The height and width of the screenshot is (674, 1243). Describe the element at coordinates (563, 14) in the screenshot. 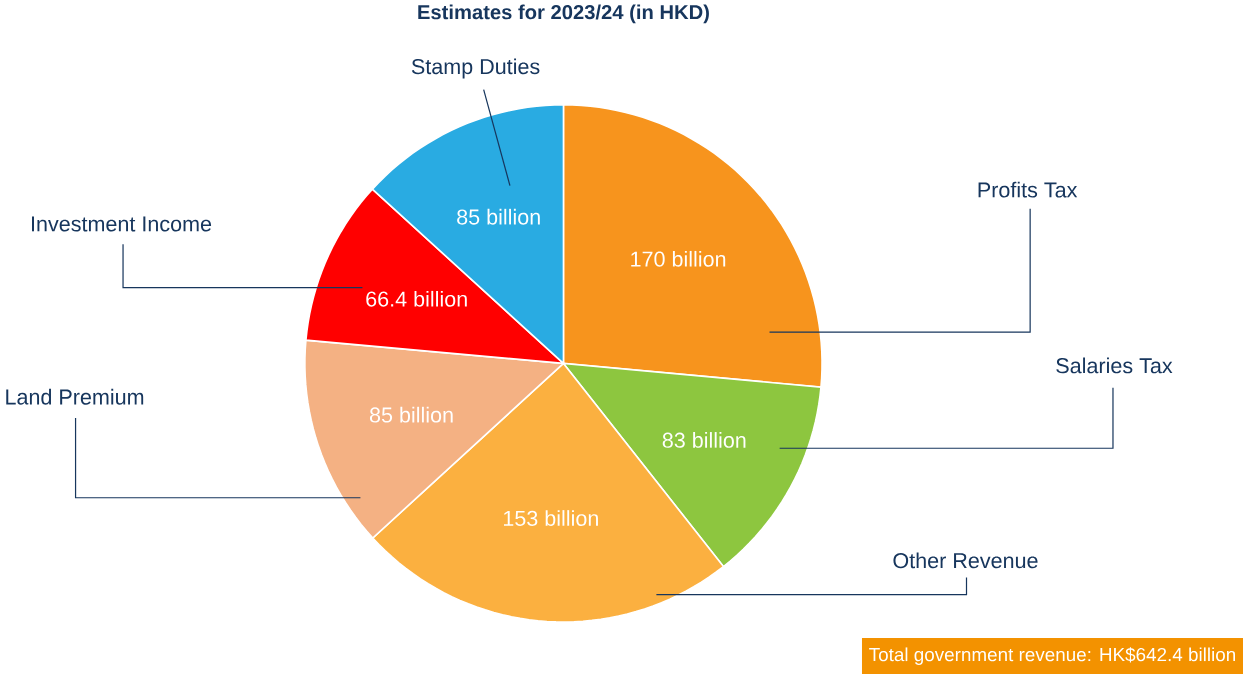

I see `chart-title: Estimates for 2023/24 (in HKD)` at that location.